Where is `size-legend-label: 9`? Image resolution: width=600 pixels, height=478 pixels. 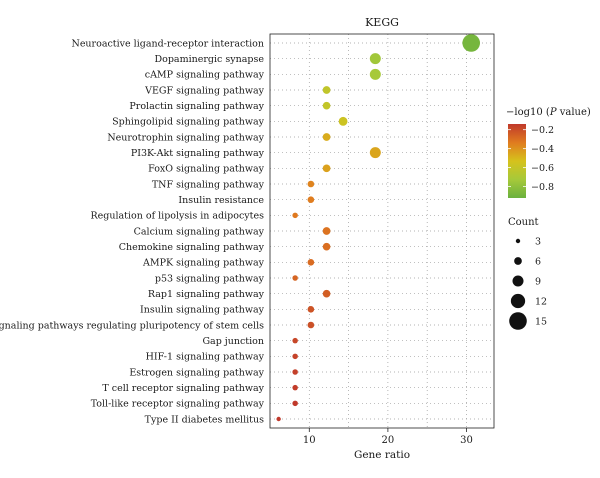 size-legend-label: 9 is located at coordinates (538, 281).